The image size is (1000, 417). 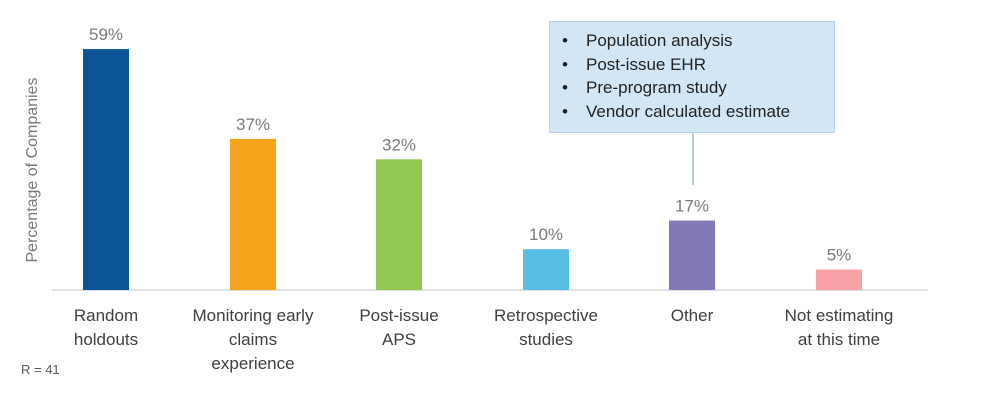 I want to click on callout-item-3: Vendor calculated estimate, so click(x=692, y=112).